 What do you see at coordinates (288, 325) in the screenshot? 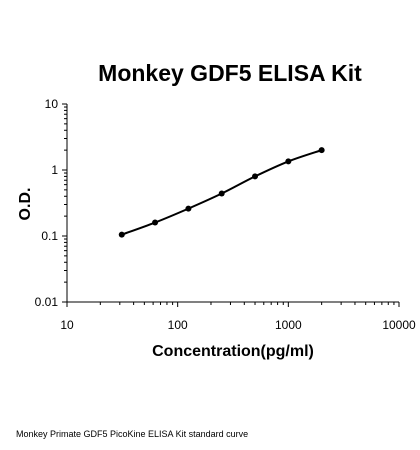
I see `x-tick-label: 1000` at bounding box center [288, 325].